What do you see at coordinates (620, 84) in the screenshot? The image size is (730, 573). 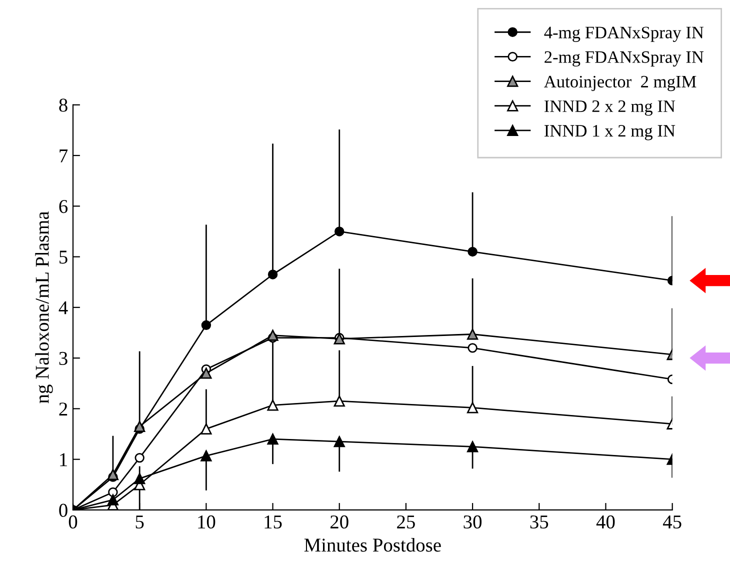 I see `legend-label: Autoinjector 2 mgIM` at bounding box center [620, 84].